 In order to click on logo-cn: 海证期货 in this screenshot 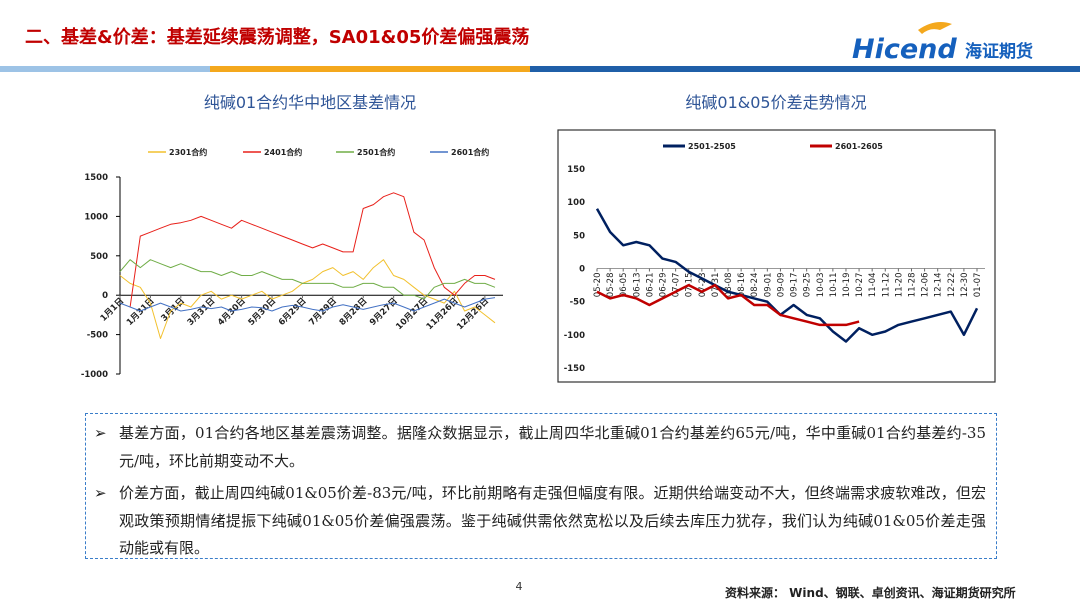, I will do `click(999, 51)`.